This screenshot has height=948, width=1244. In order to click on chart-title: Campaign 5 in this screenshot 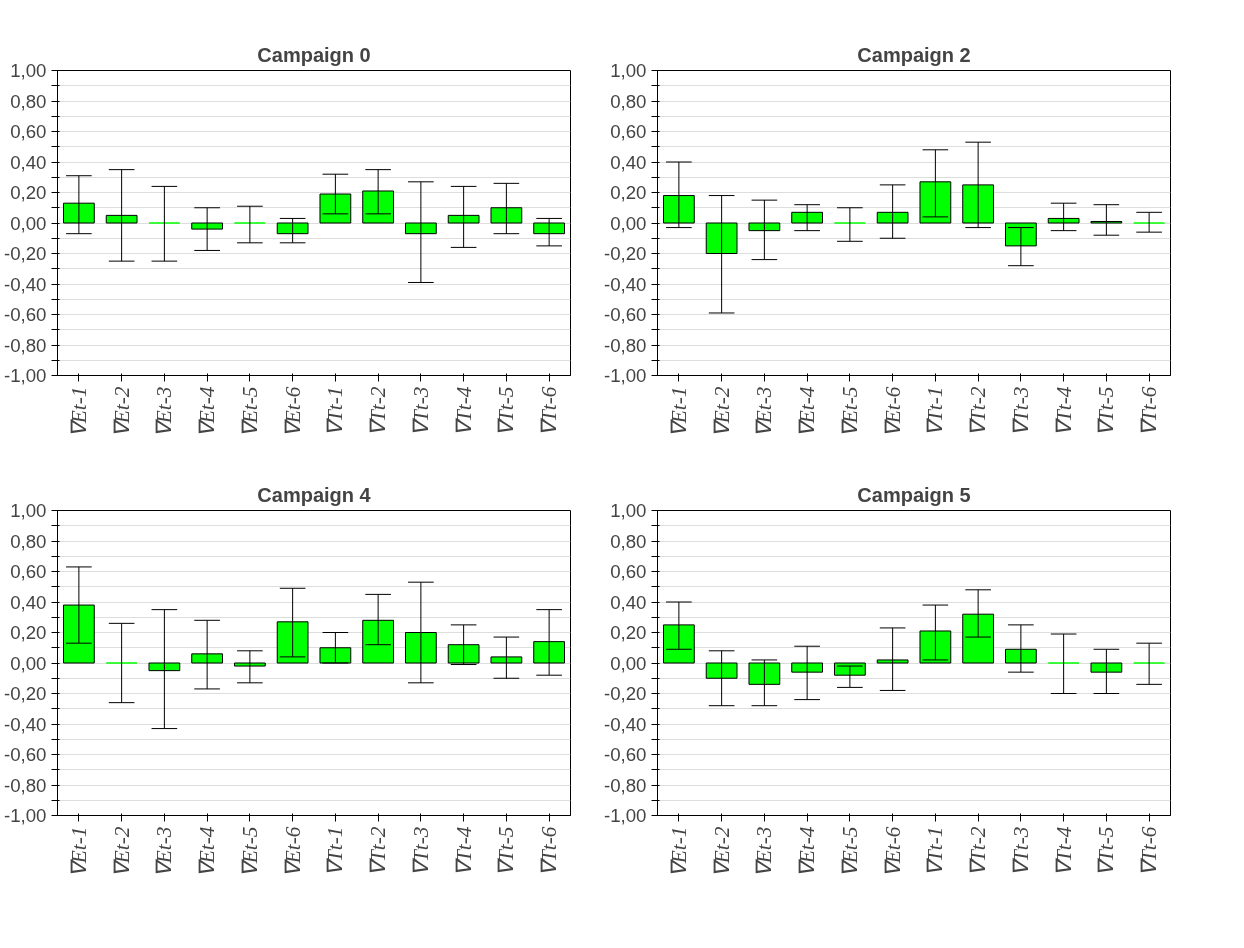, I will do `click(914, 494)`.